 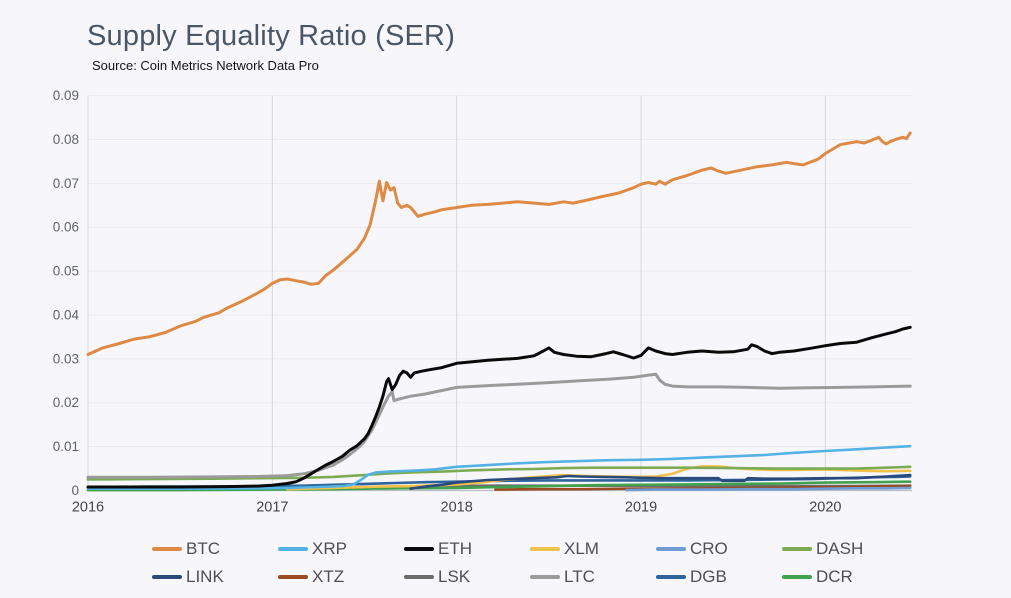 What do you see at coordinates (768, 489) in the screenshot?
I see `series-line-cro` at bounding box center [768, 489].